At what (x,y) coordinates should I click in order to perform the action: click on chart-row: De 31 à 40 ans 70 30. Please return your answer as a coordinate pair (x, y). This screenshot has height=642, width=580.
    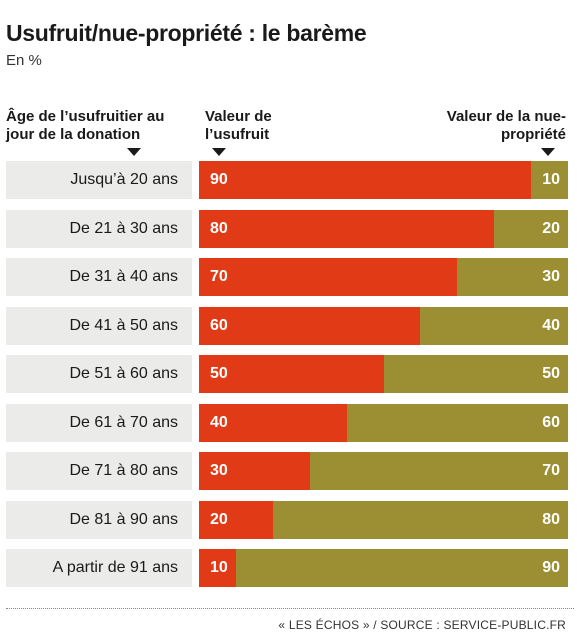
    Looking at the image, I should click on (290, 277).